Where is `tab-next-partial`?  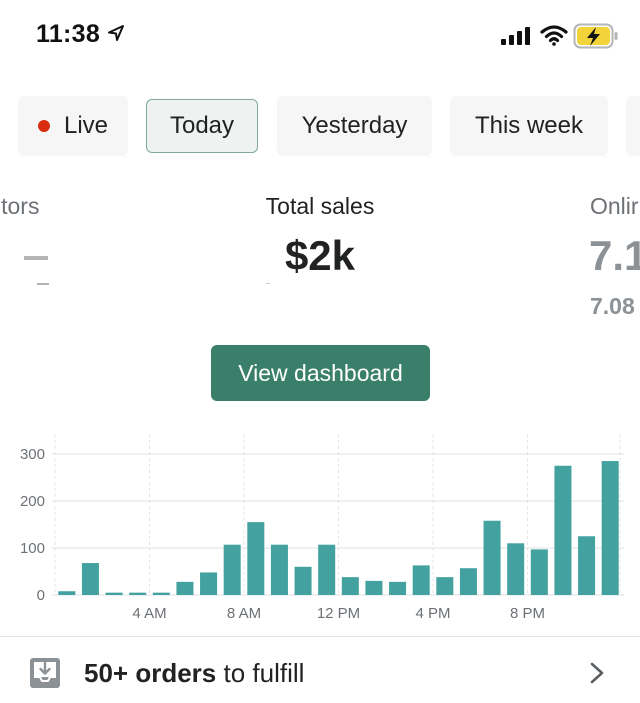 tab-next-partial is located at coordinates (633, 126).